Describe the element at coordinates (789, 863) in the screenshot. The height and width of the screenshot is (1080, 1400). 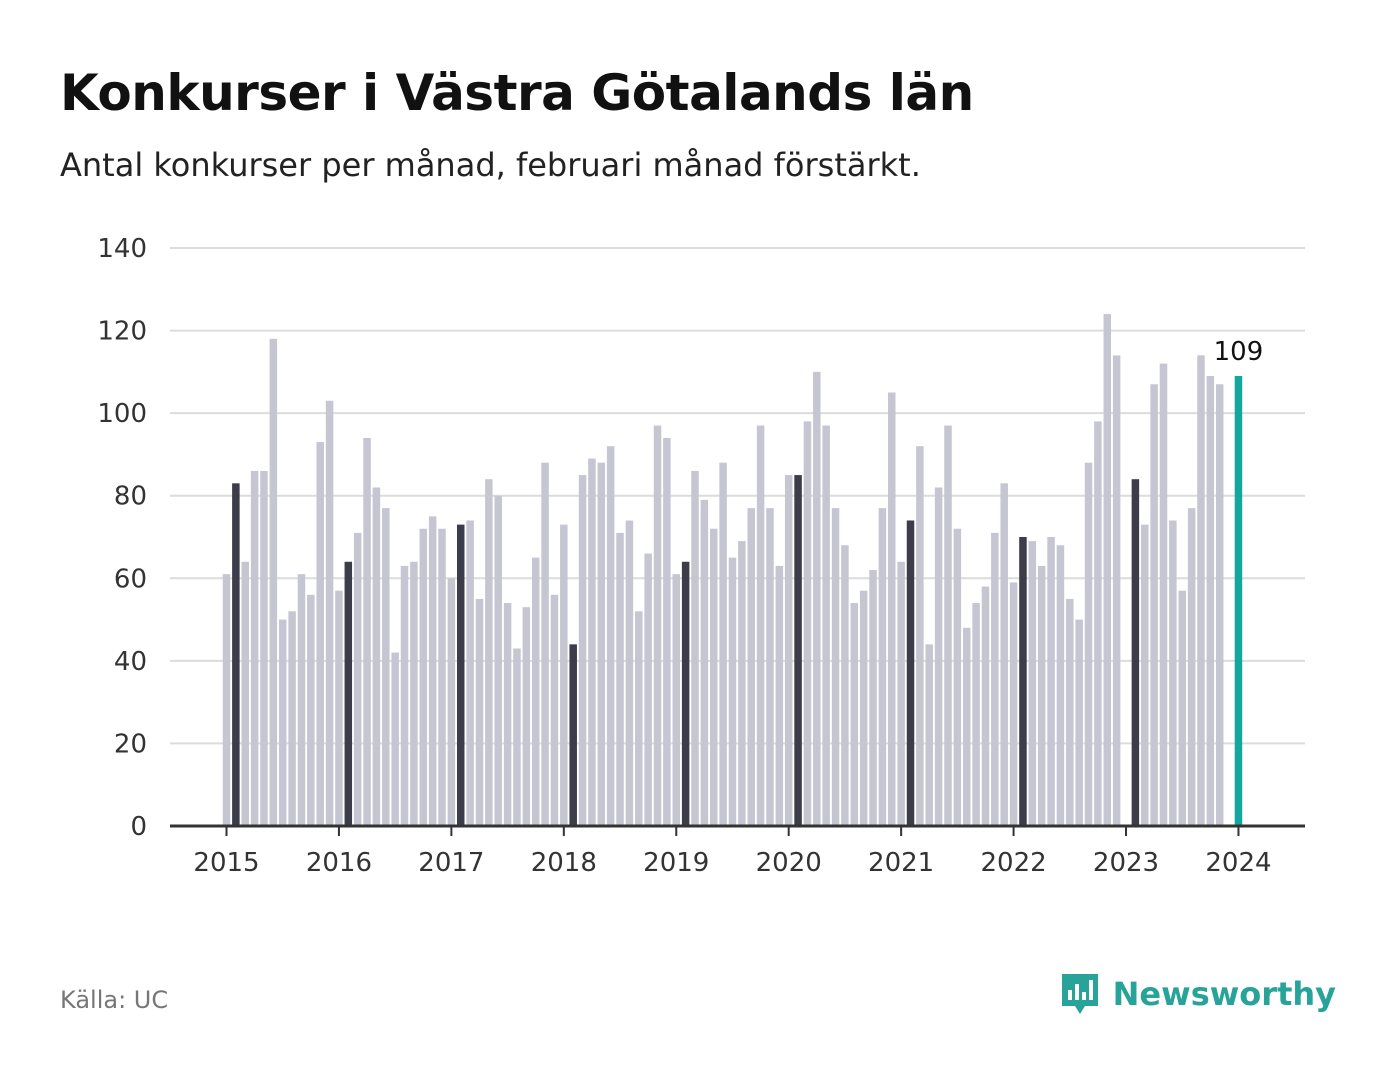
I see `x-tick-label: 2020` at that location.